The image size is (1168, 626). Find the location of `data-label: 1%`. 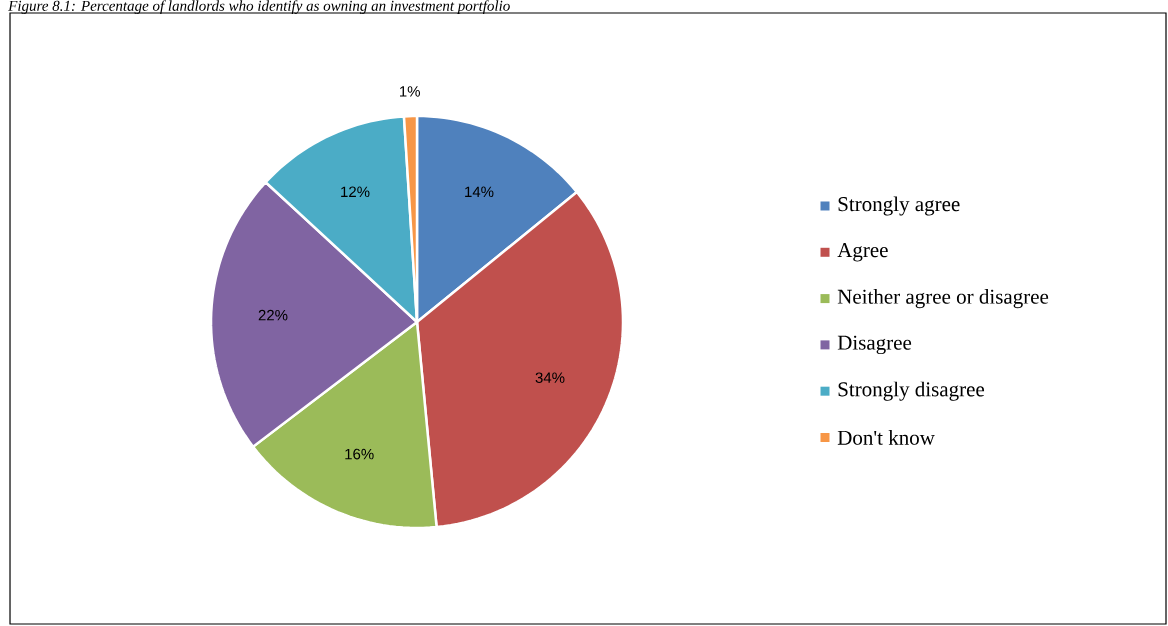

data-label: 1% is located at coordinates (410, 91).